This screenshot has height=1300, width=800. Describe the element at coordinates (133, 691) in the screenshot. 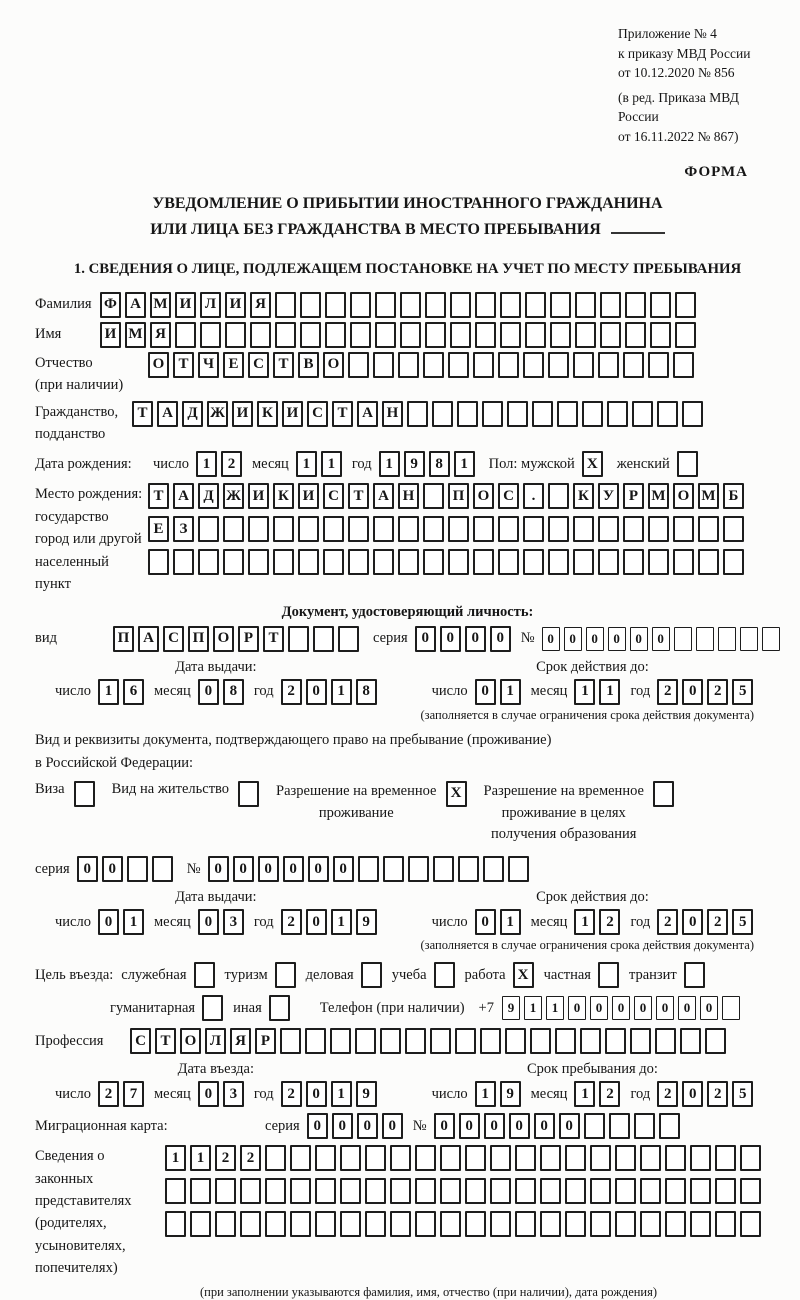

I see `form-cell: 6` at that location.